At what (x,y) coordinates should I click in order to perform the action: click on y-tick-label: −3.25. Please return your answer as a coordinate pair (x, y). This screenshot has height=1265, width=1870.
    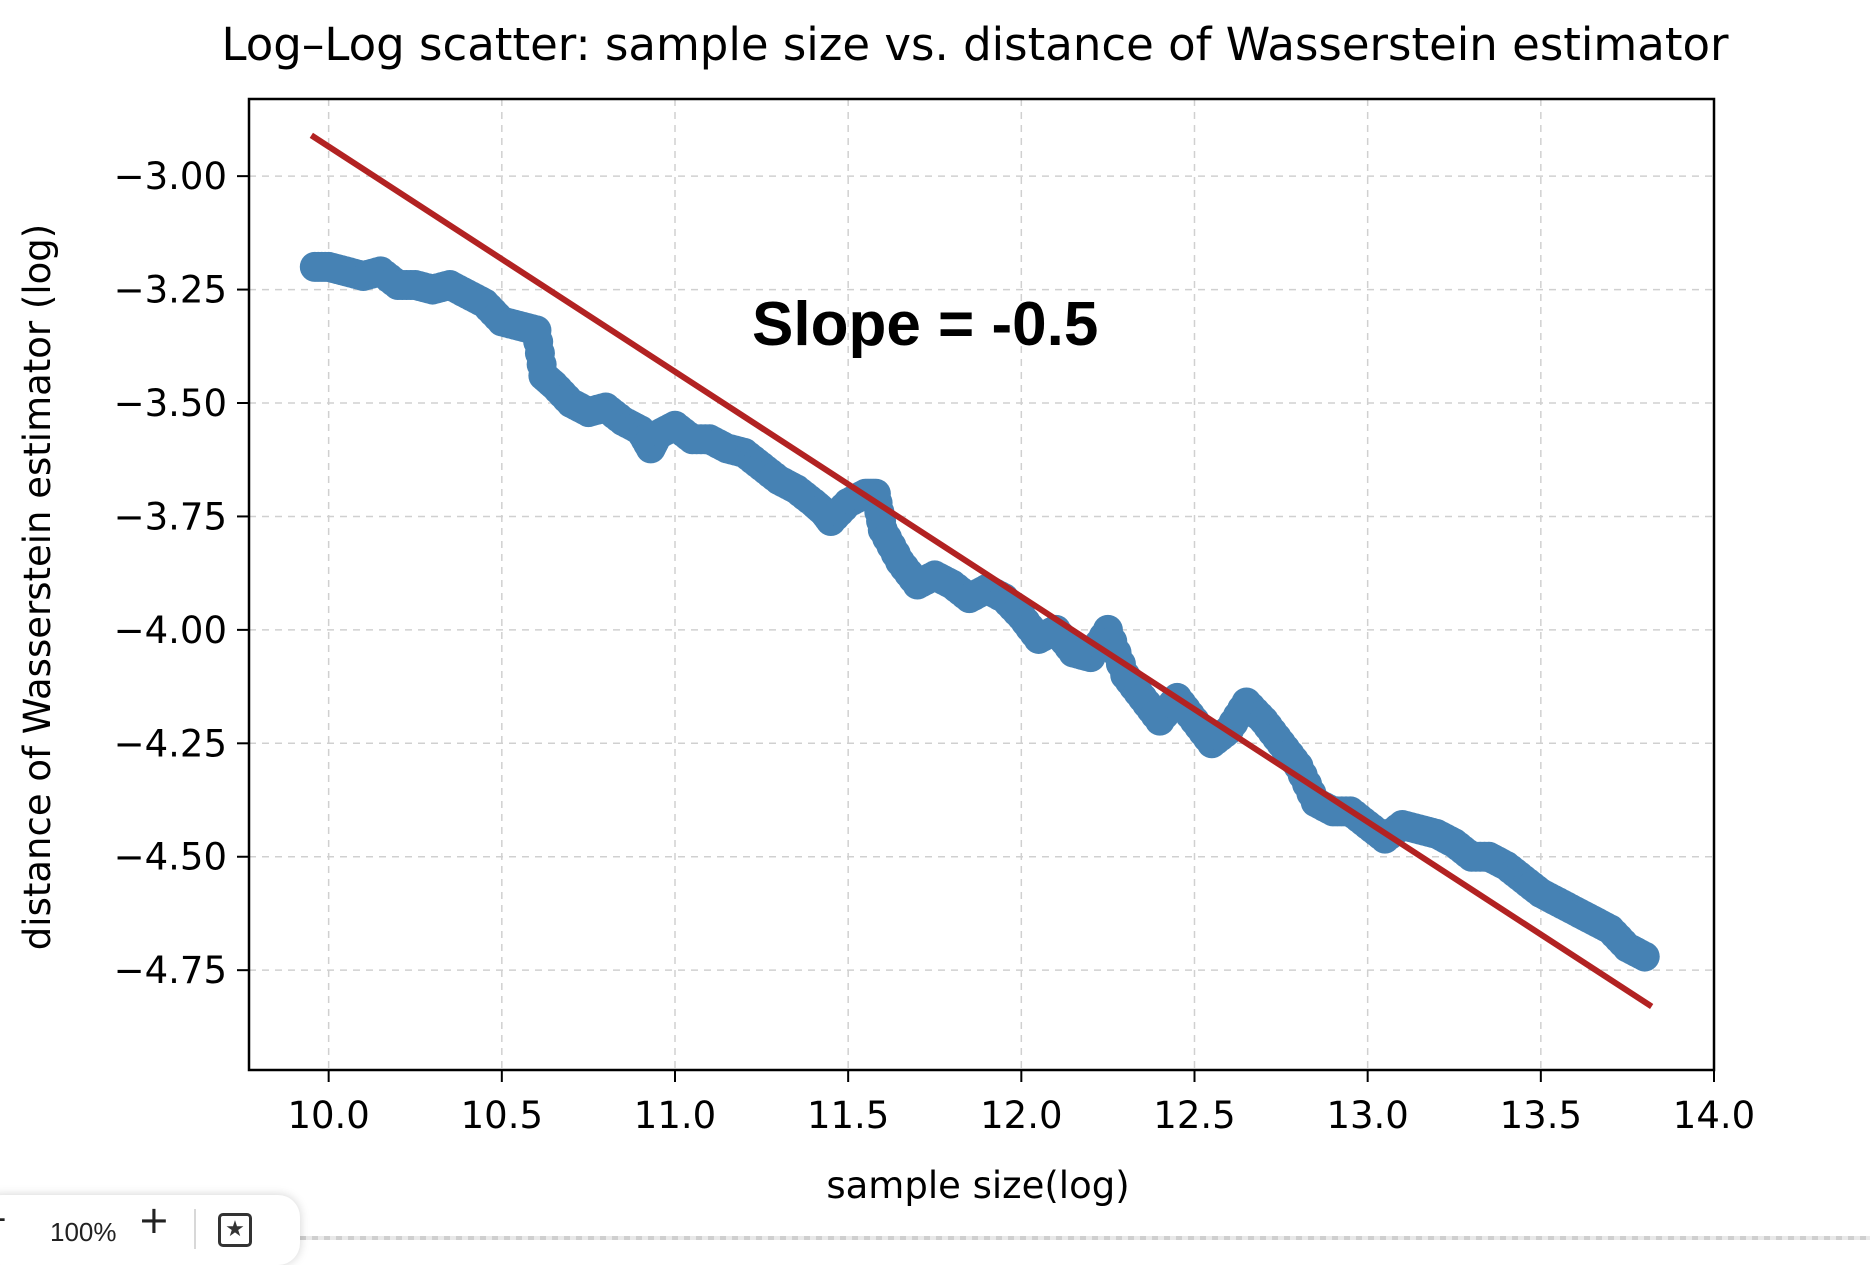
    Looking at the image, I should click on (170, 290).